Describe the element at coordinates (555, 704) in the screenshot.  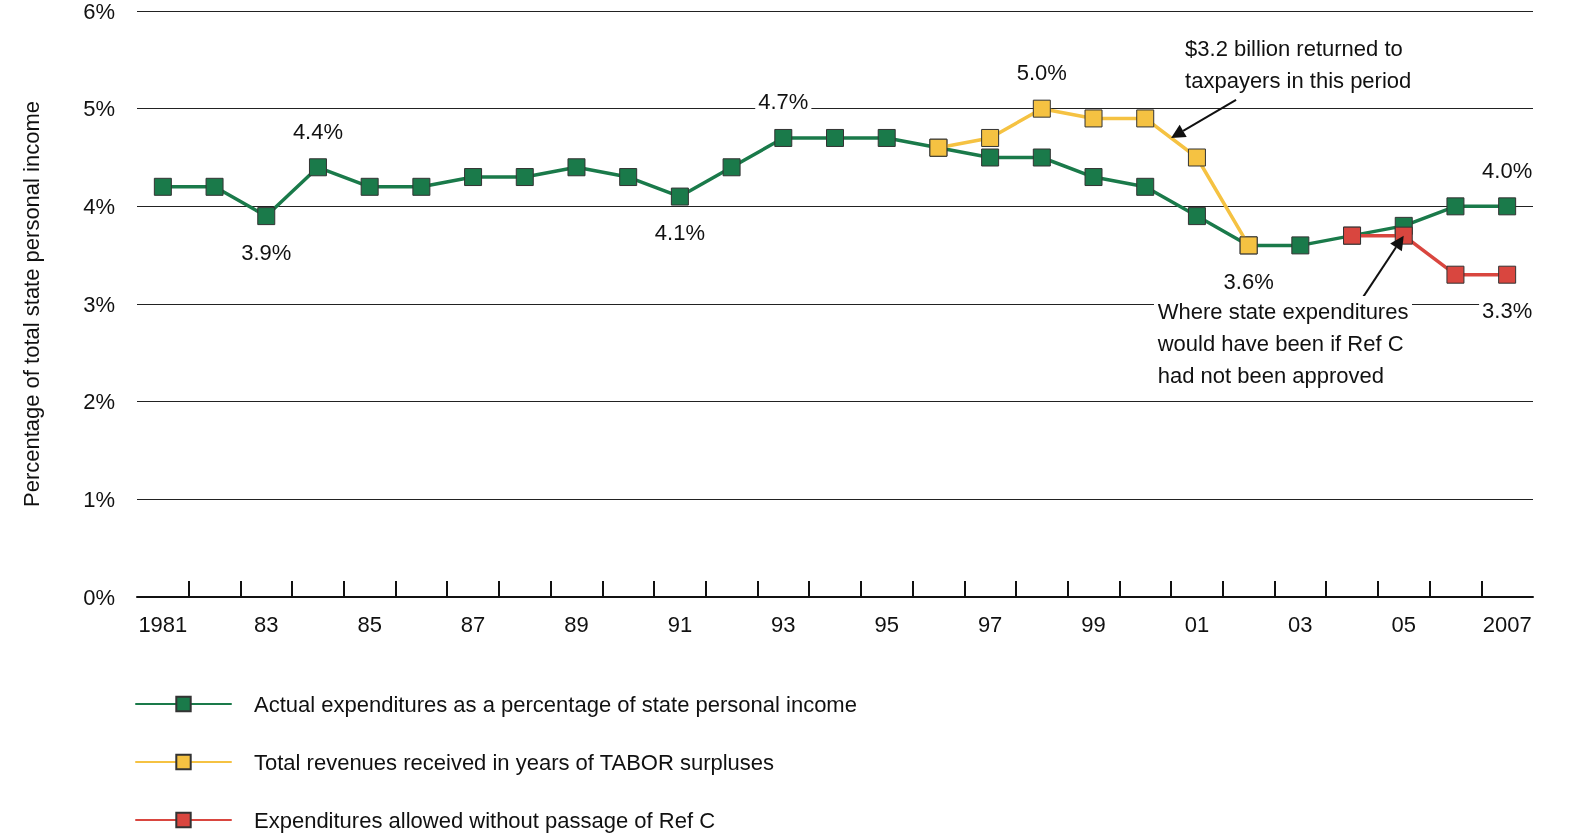
I see `legend-label: Actual expenditures as a percentage of state personal income` at that location.